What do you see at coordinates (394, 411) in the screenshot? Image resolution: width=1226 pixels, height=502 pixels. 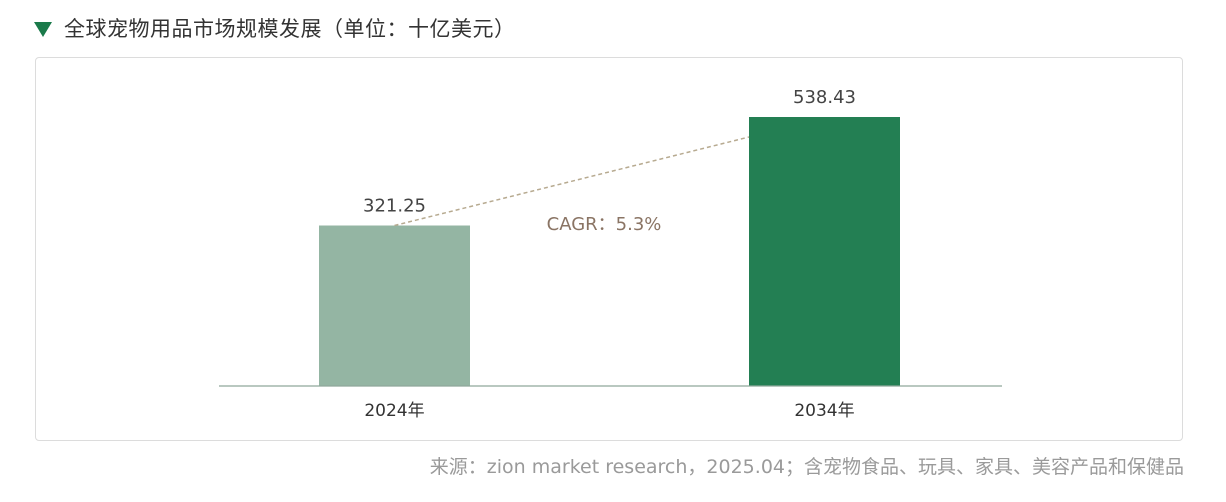 I see `x-tick-label-0: 2024年` at bounding box center [394, 411].